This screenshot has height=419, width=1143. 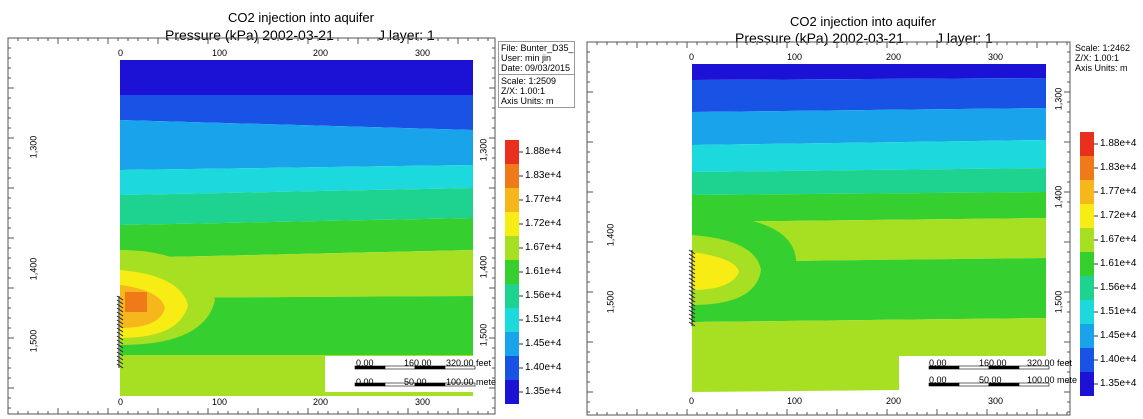 I want to click on x-tick-top: 300, so click(x=423, y=53).